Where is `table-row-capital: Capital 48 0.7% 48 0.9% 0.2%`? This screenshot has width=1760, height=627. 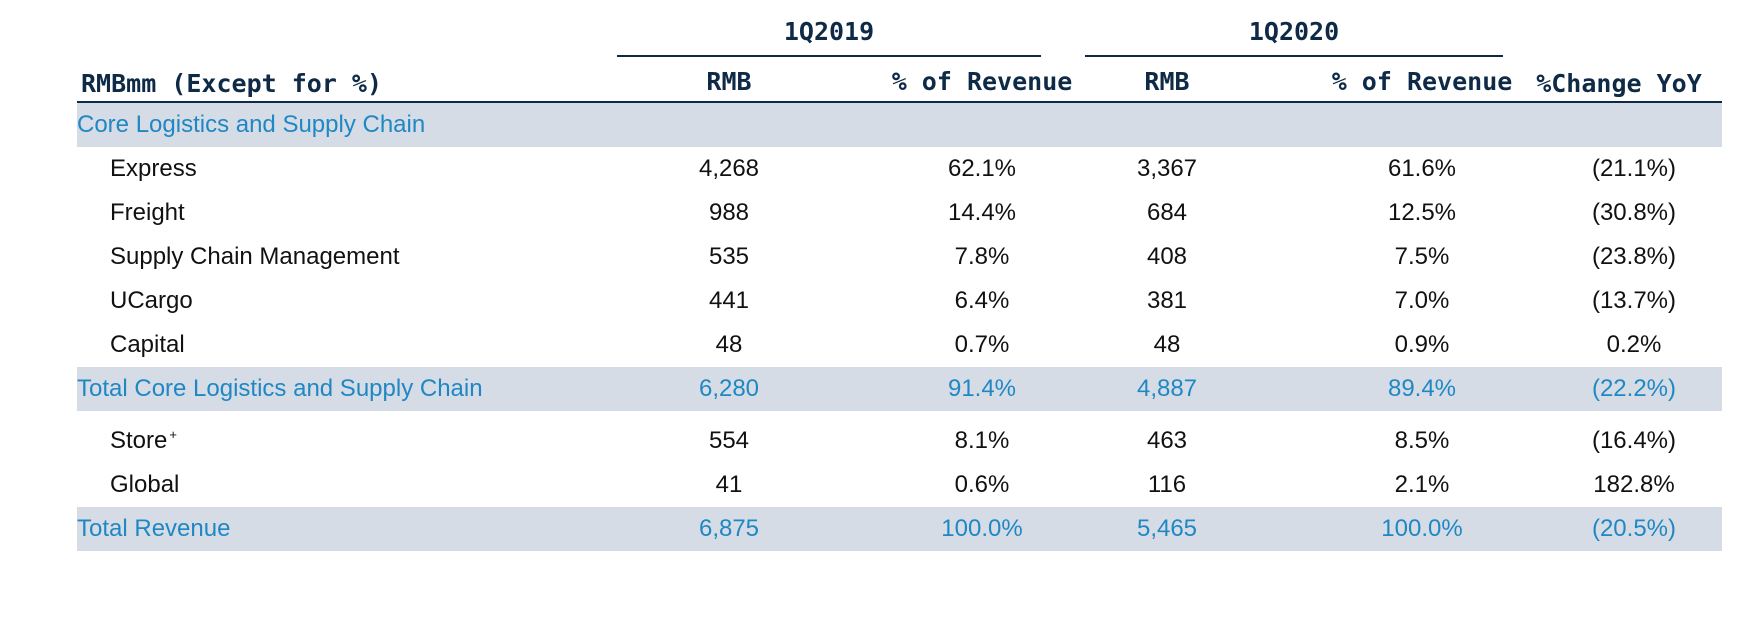 table-row-capital: Capital 48 0.7% 48 0.9% 0.2% is located at coordinates (899, 345).